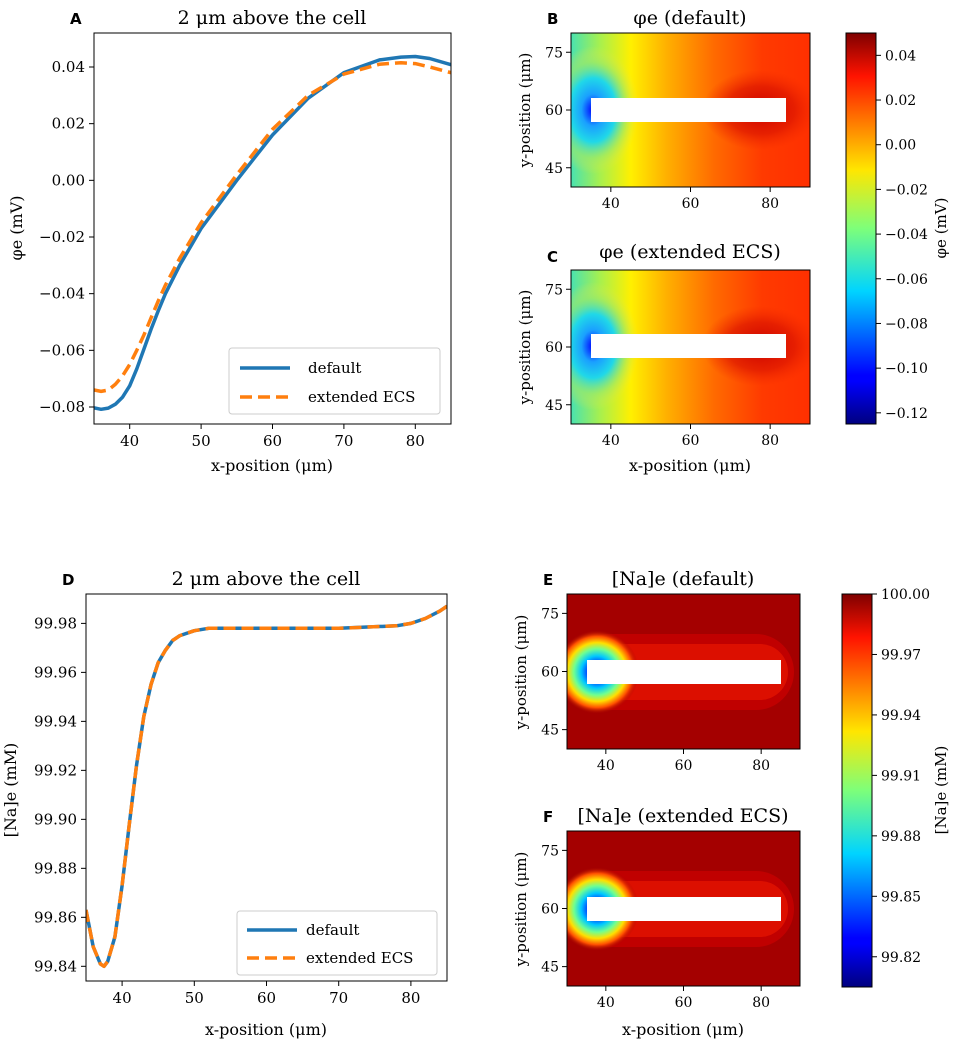 The height and width of the screenshot is (1047, 957). Describe the element at coordinates (525, 348) in the screenshot. I see `panel-c-ylabel: y-position (μm)` at that location.